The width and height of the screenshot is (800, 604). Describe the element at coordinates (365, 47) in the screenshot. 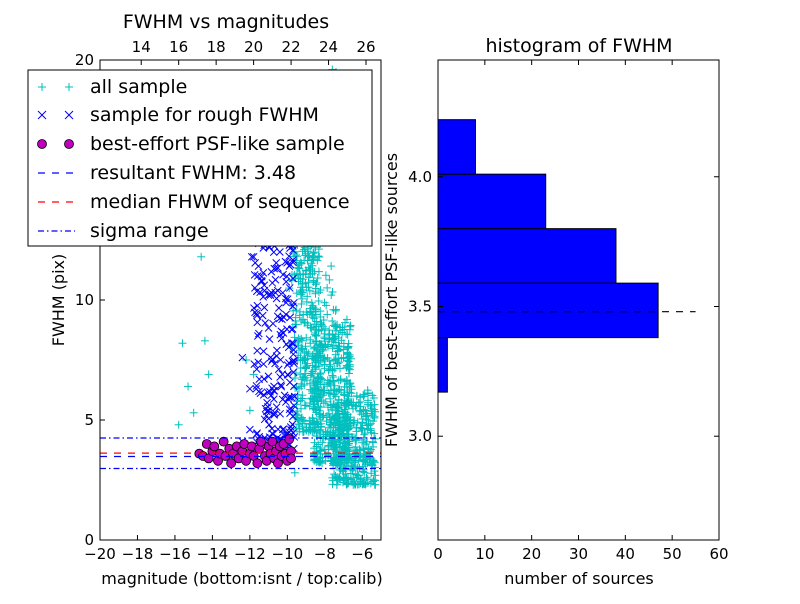

I see `top-x-tick-label: 26` at that location.